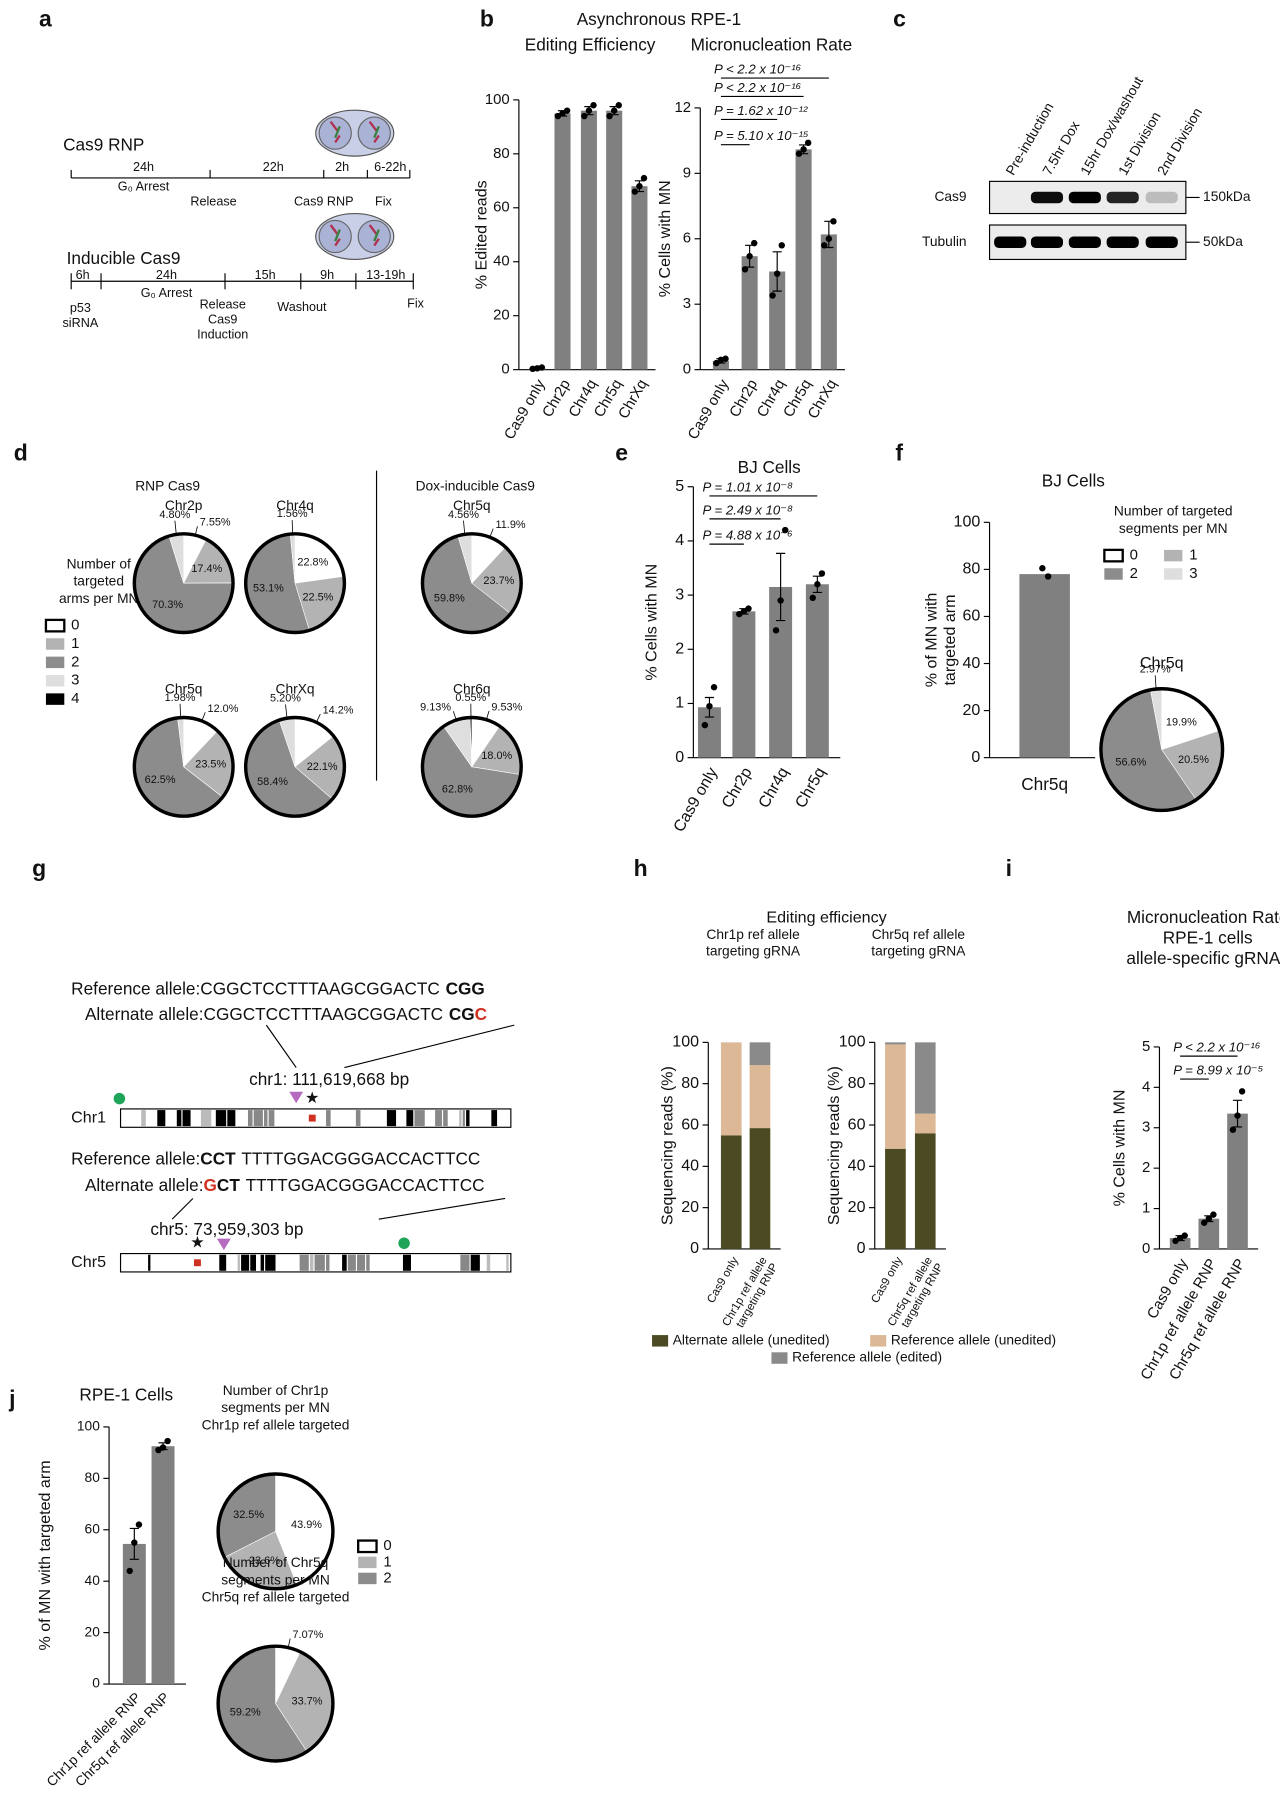 The height and width of the screenshot is (1800, 1280). I want to click on slice-label: 22.5%, so click(317, 598).